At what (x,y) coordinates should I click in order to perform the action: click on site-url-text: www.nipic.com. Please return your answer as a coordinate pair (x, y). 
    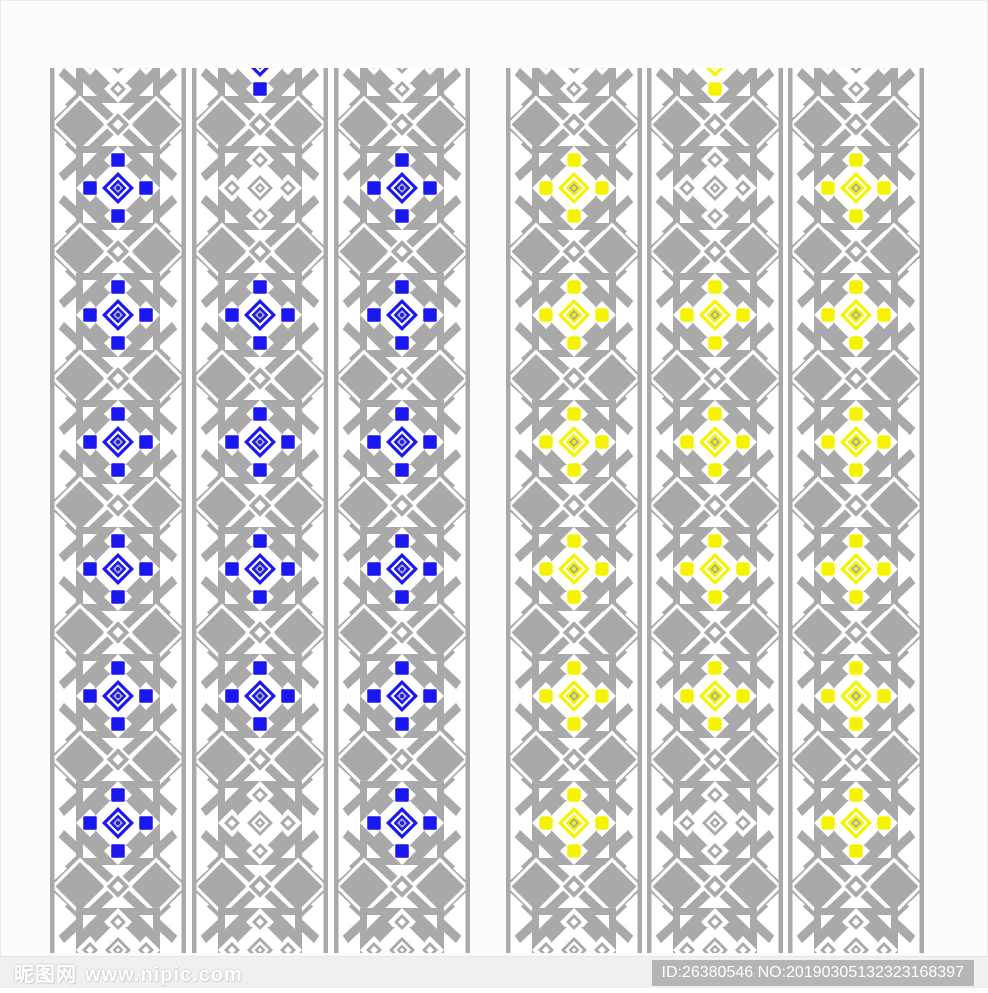
    Looking at the image, I should click on (164, 975).